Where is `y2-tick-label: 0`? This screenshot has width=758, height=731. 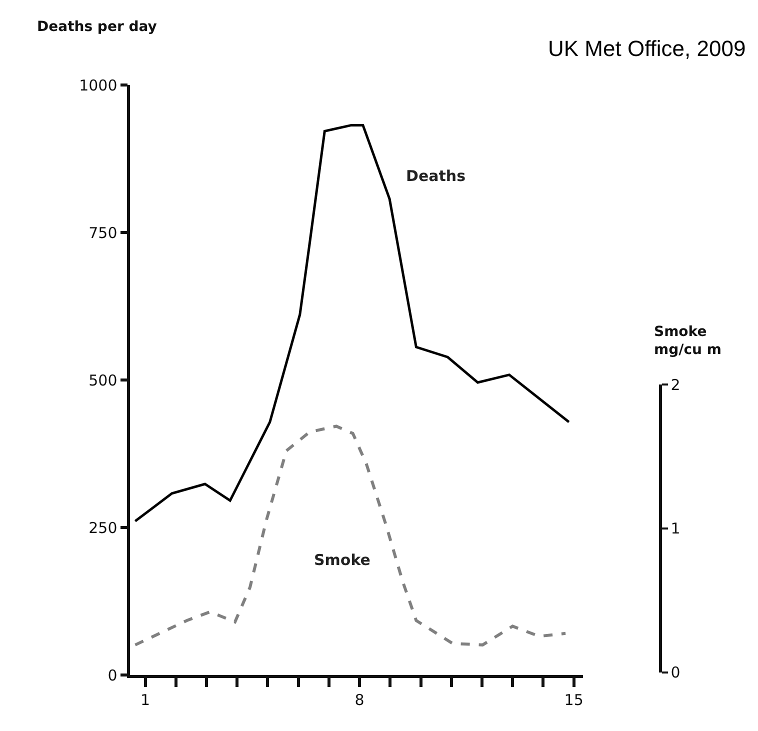
y2-tick-label: 0 is located at coordinates (675, 673).